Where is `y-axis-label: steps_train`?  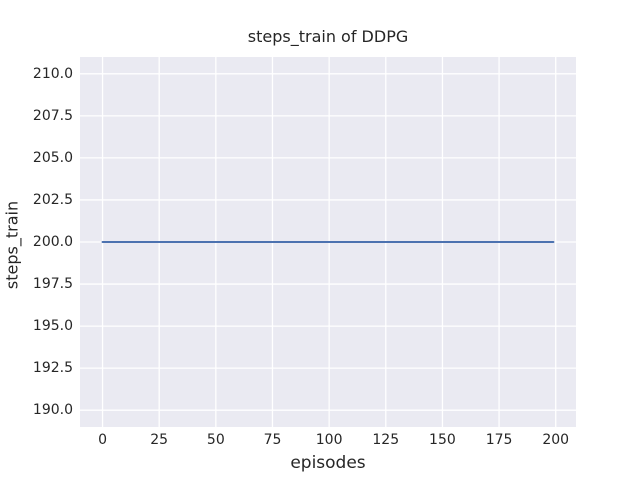
y-axis-label: steps_train is located at coordinates (12, 245).